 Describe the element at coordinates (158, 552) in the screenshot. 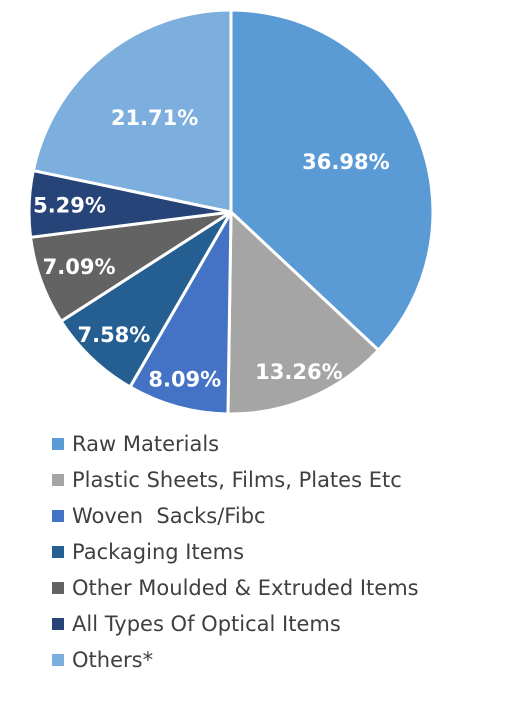

I see `legend-label: Packaging Items` at that location.